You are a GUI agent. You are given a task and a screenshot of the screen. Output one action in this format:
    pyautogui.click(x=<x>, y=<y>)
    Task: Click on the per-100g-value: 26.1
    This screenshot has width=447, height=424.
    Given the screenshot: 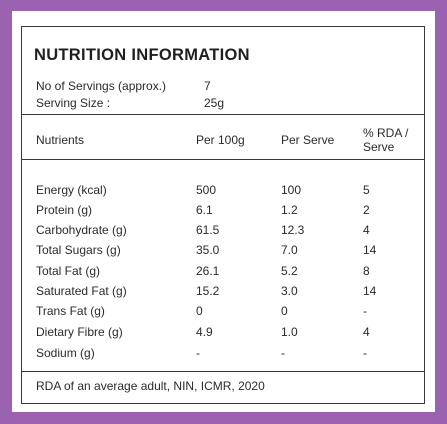 What is the action you would take?
    pyautogui.click(x=208, y=271)
    